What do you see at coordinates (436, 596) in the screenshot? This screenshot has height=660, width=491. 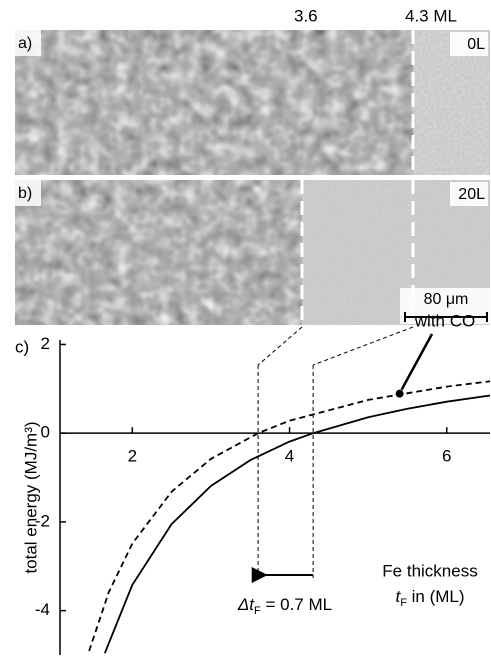 I see `text-part: in (ML)` at bounding box center [436, 596].